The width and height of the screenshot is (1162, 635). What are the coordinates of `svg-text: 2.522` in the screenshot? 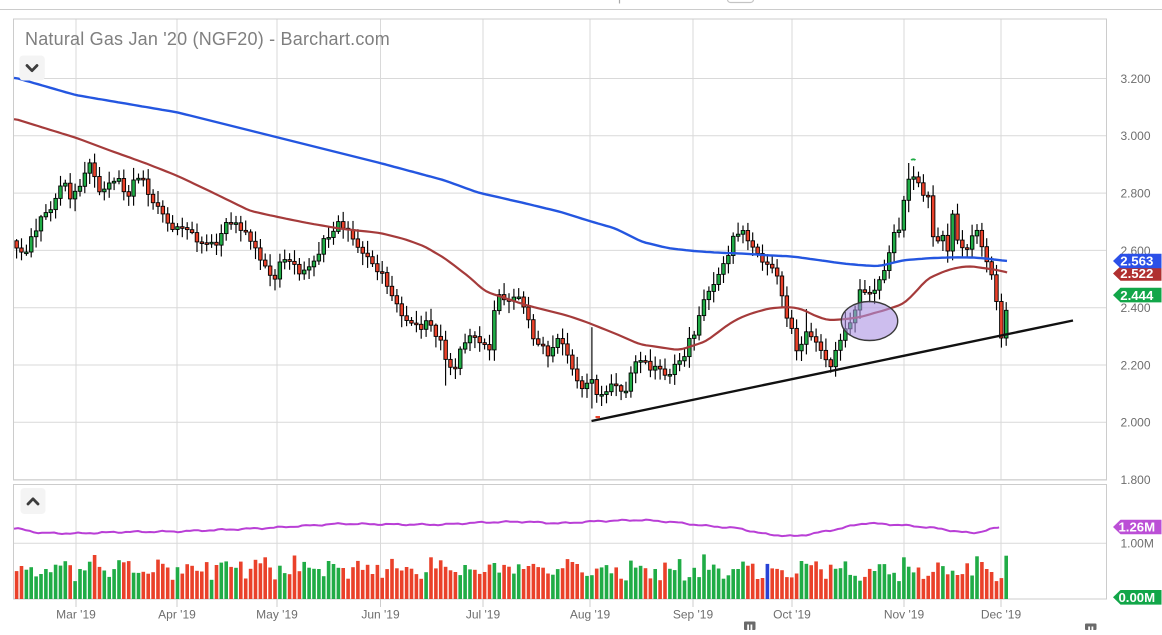 It's located at (1136, 273).